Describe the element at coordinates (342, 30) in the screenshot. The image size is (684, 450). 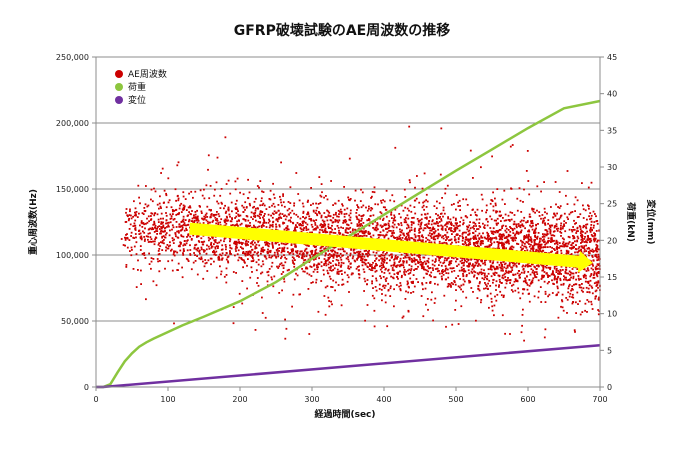
I see `chart-title: GFRP破壊試験のAE周波数の推移` at that location.